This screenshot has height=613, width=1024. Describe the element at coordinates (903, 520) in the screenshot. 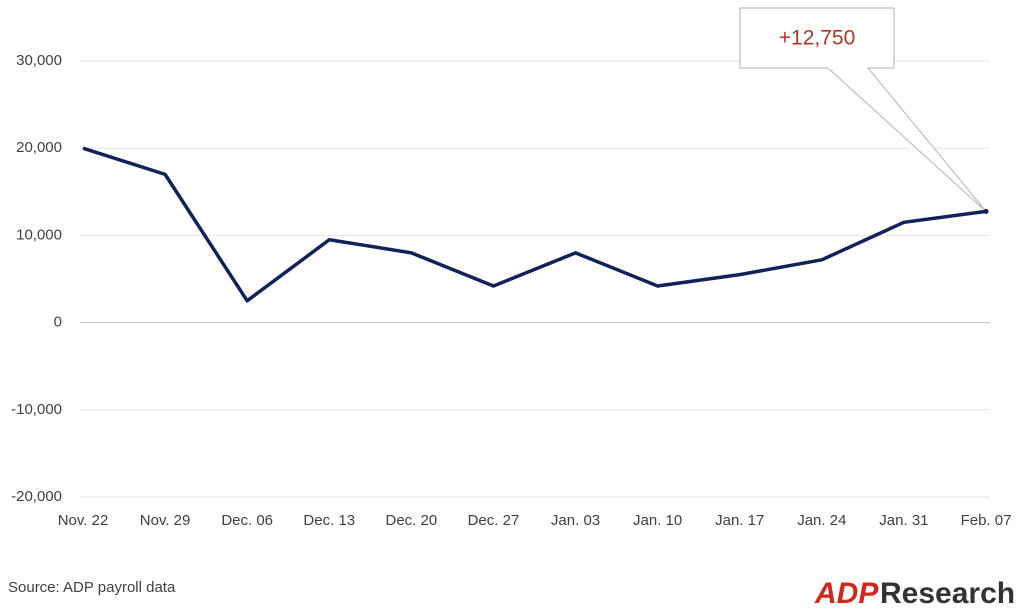

I see `x-tick-label: Jan. 31` at that location.